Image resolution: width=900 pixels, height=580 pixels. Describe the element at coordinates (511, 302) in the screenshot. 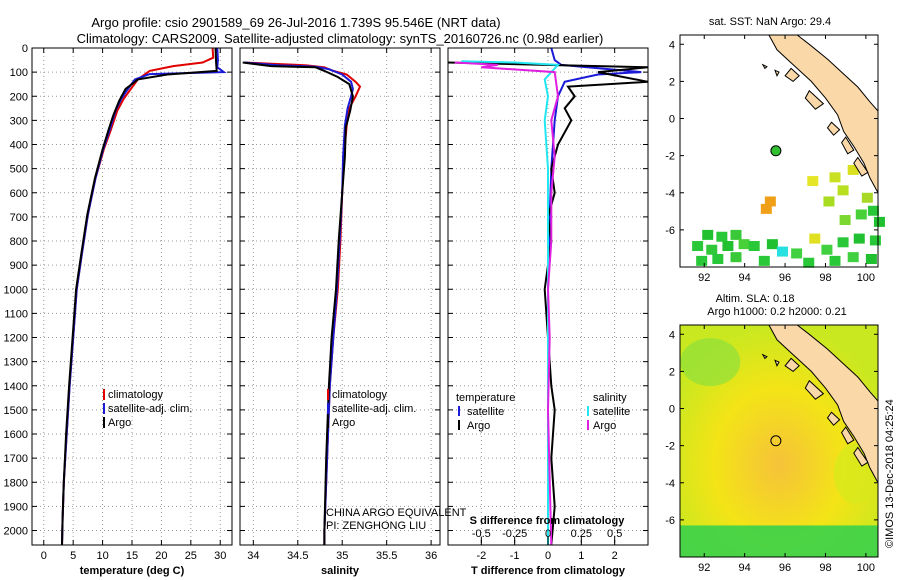

I see `series-line-s-satellite` at that location.